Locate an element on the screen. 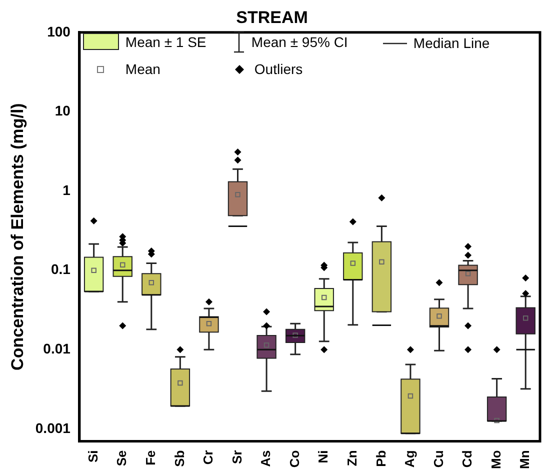 The width and height of the screenshot is (548, 476). x-tick-label: Mn is located at coordinates (524, 460).